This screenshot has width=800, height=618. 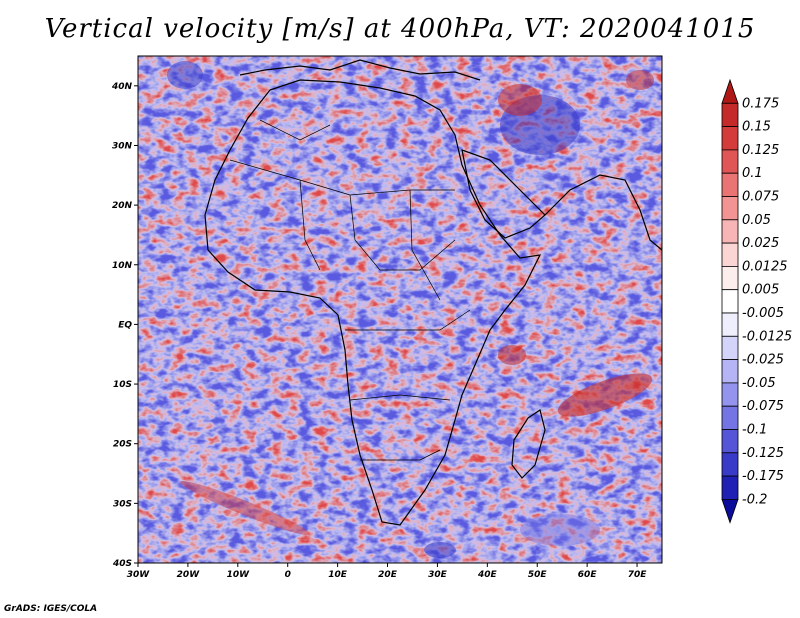 I want to click on mediterranean-coast, so click(x=360, y=70).